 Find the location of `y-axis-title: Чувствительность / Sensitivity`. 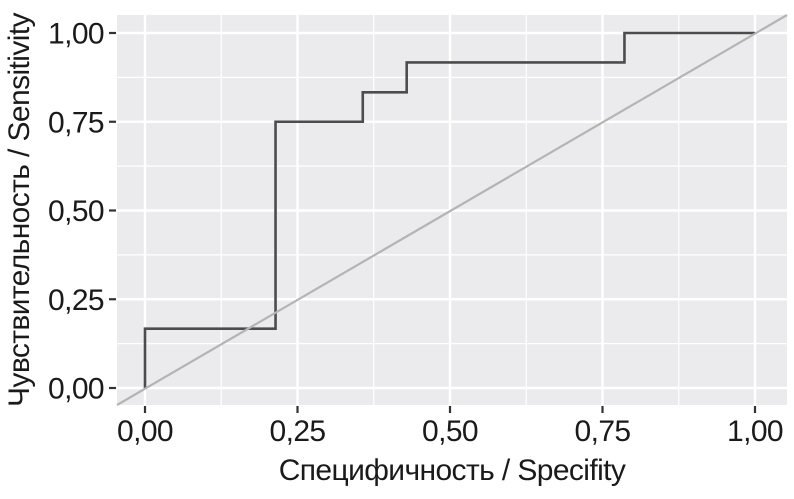

y-axis-title: Чувствительность / Sensitivity is located at coordinates (19, 210).